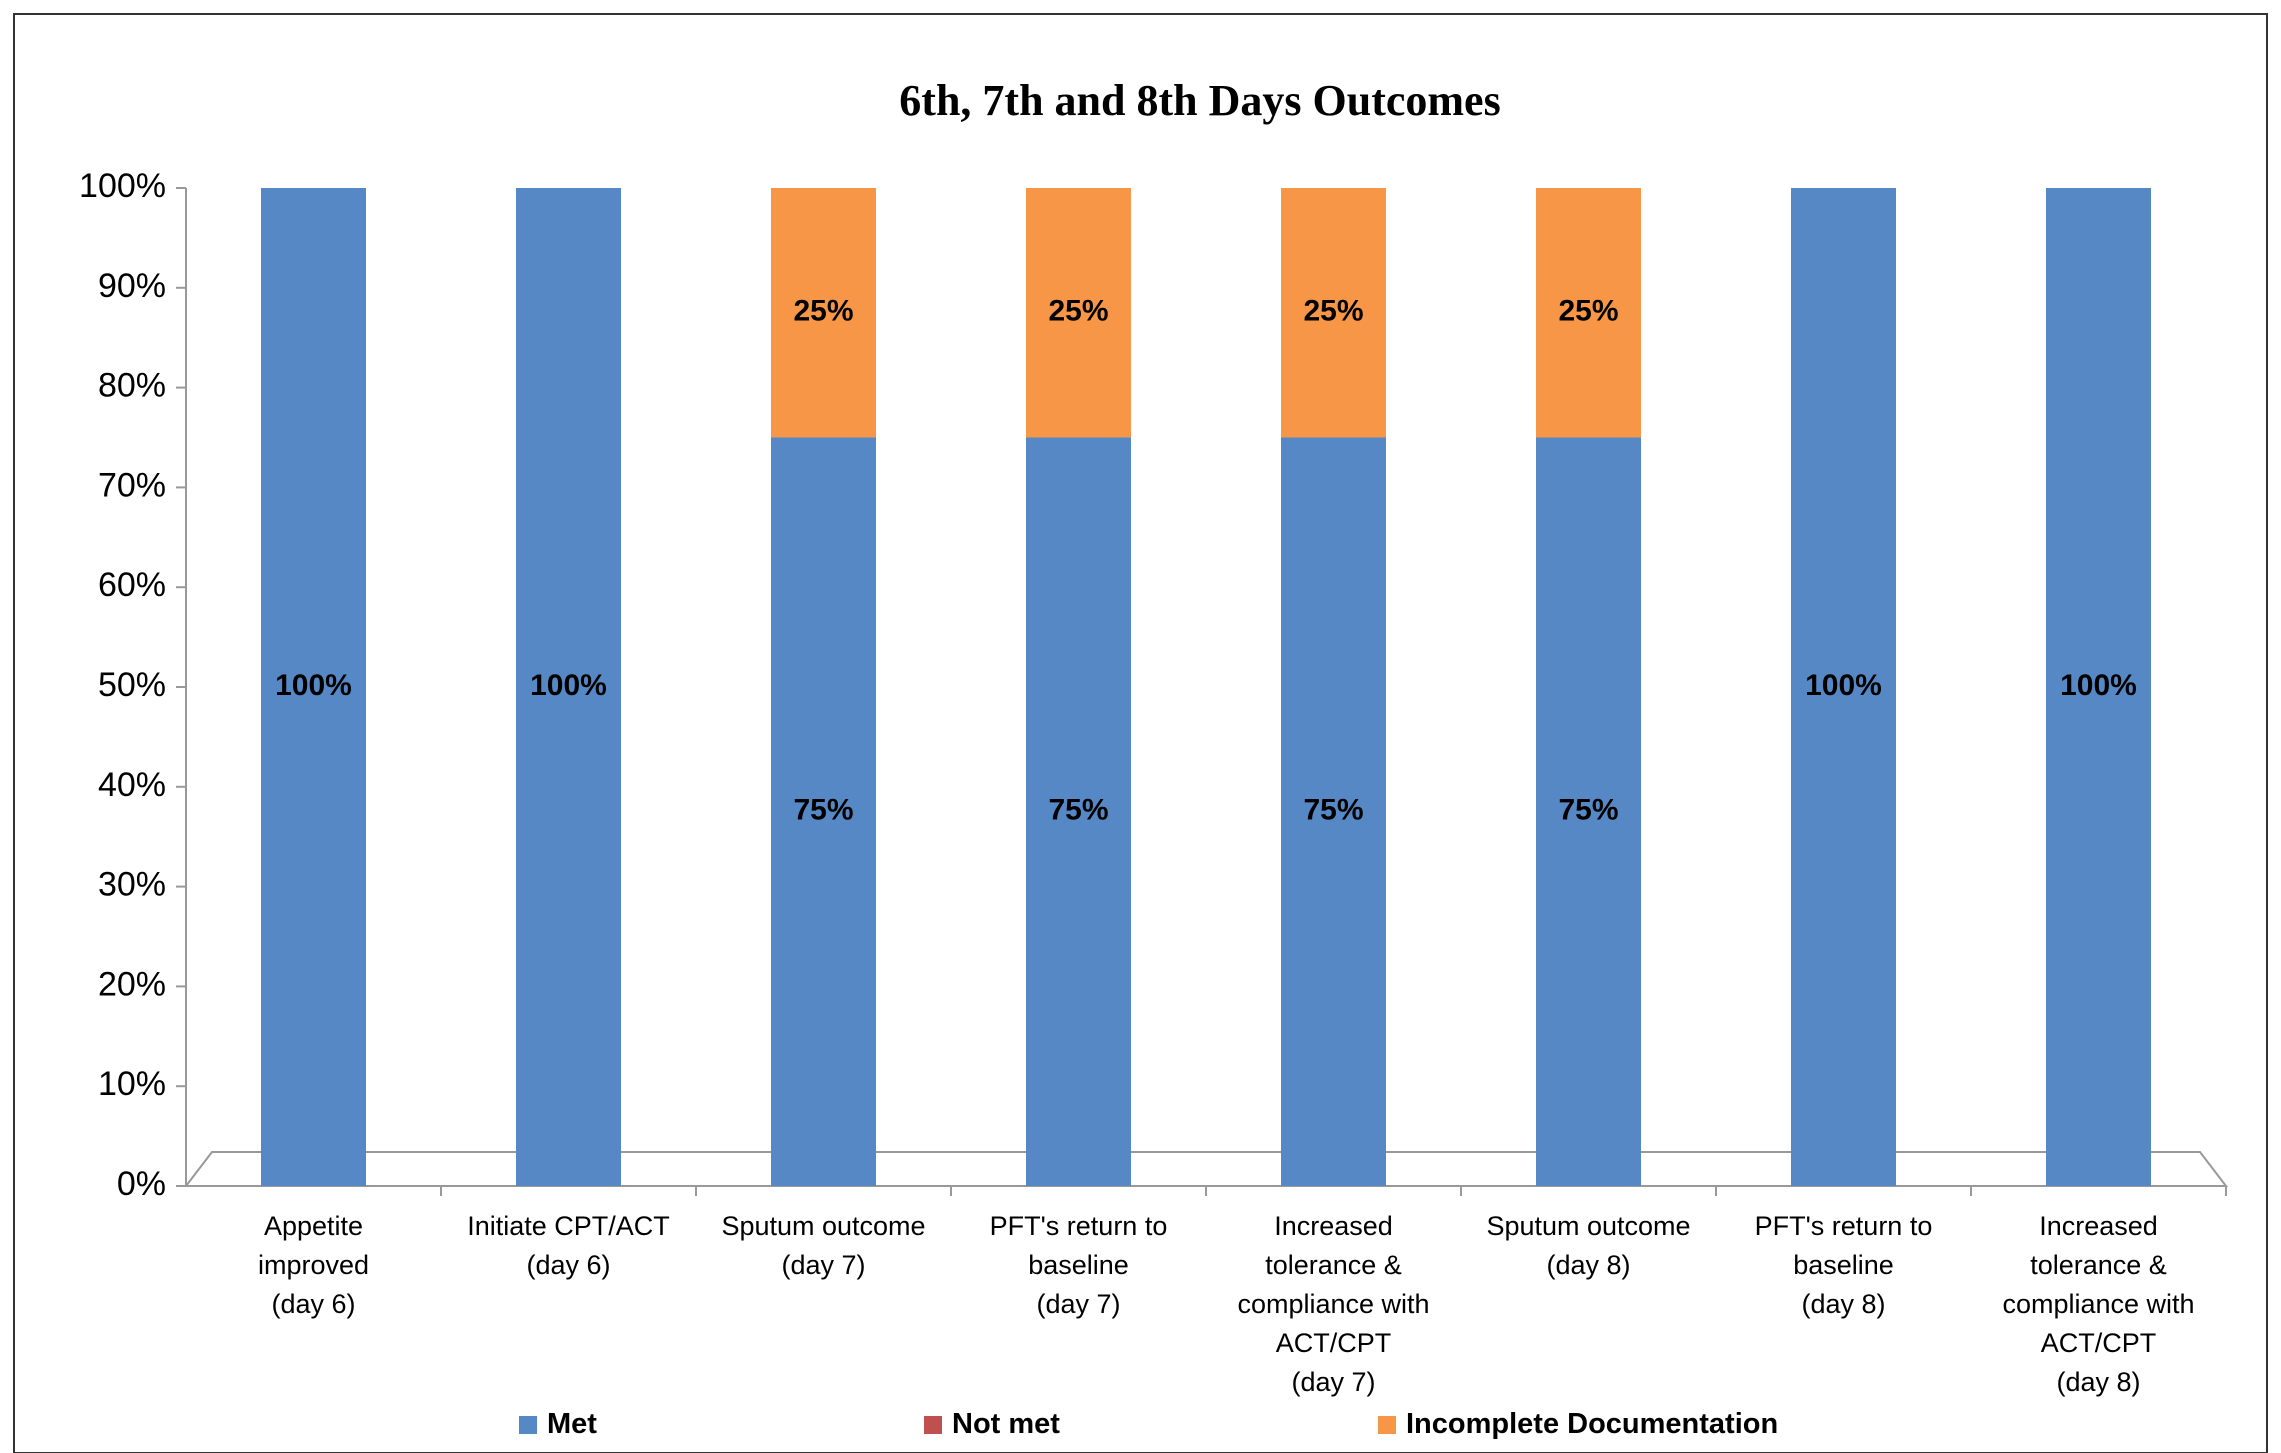  What do you see at coordinates (132, 286) in the screenshot?
I see `y-tick-label: 90%` at bounding box center [132, 286].